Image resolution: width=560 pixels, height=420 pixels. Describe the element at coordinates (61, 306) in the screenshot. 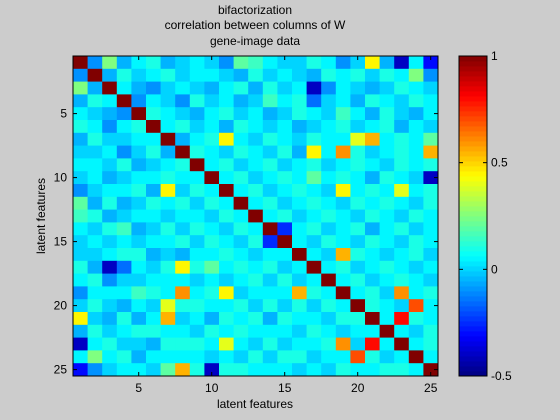

I see `y-tick-label: 20` at that location.